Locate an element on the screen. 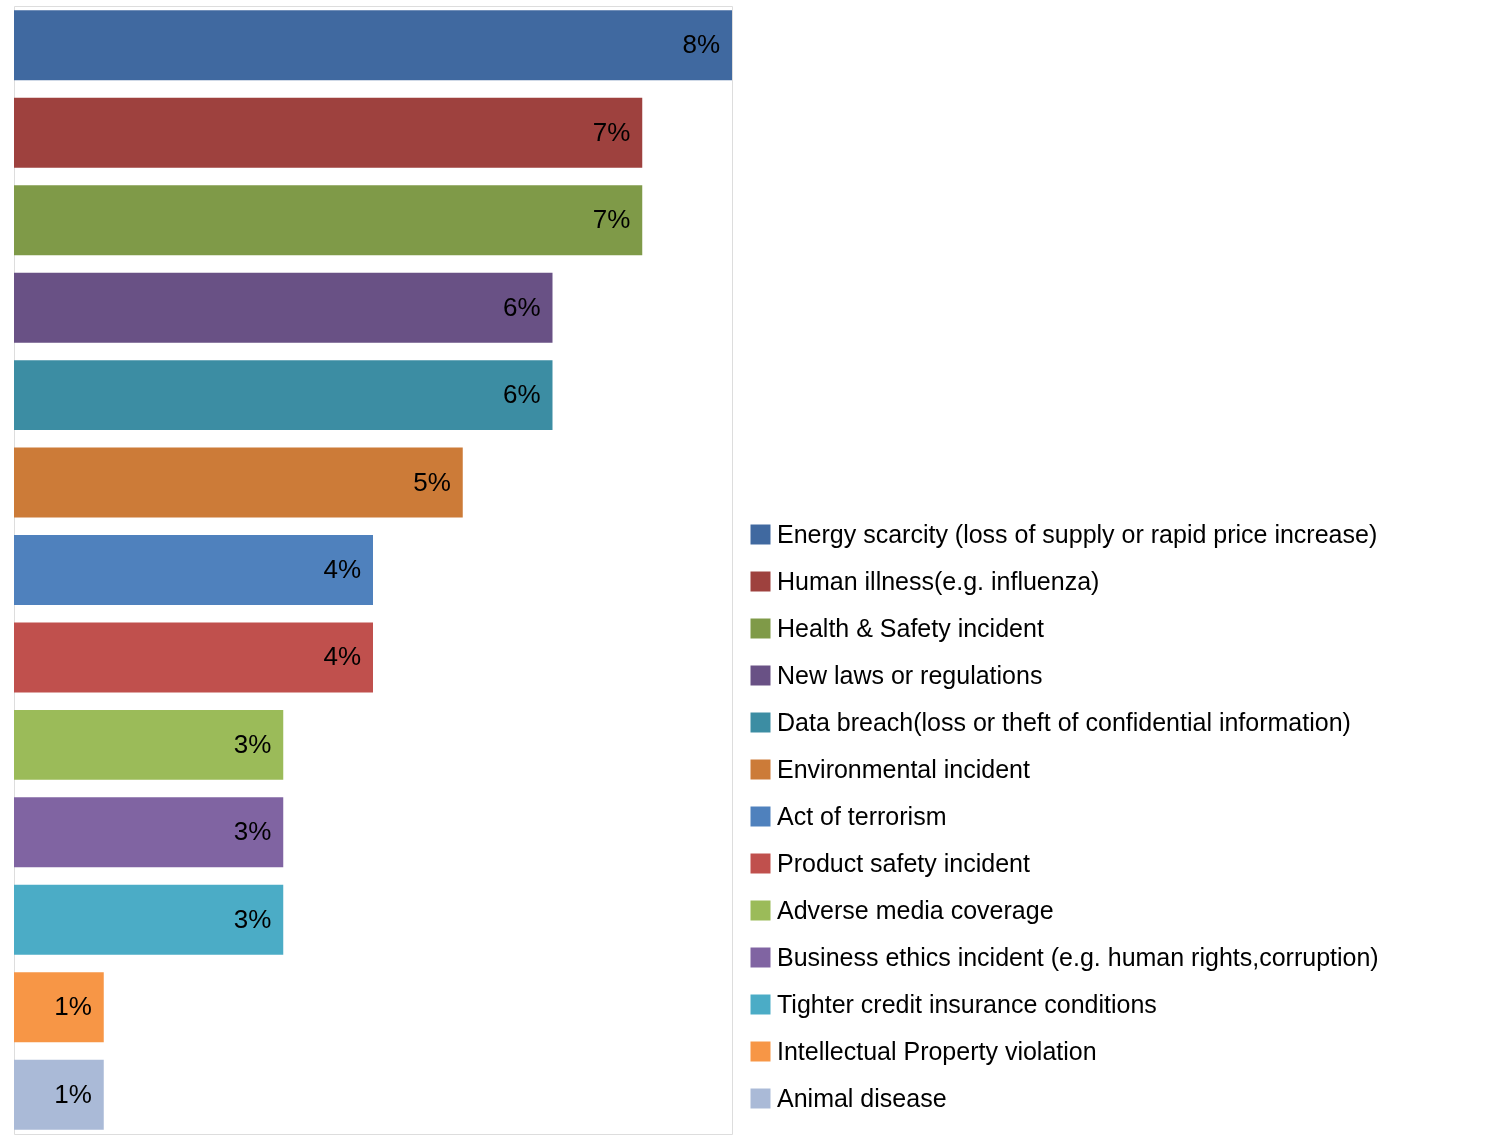 This screenshot has height=1140, width=1490. legend-label: Health & Safety incident is located at coordinates (910, 627).